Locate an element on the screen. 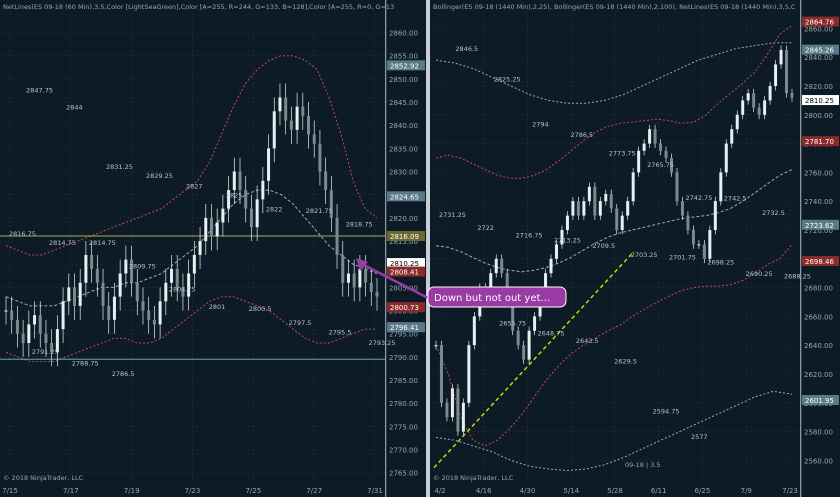 The width and height of the screenshot is (840, 501). right-x-tick-label: 5/28 is located at coordinates (615, 491).